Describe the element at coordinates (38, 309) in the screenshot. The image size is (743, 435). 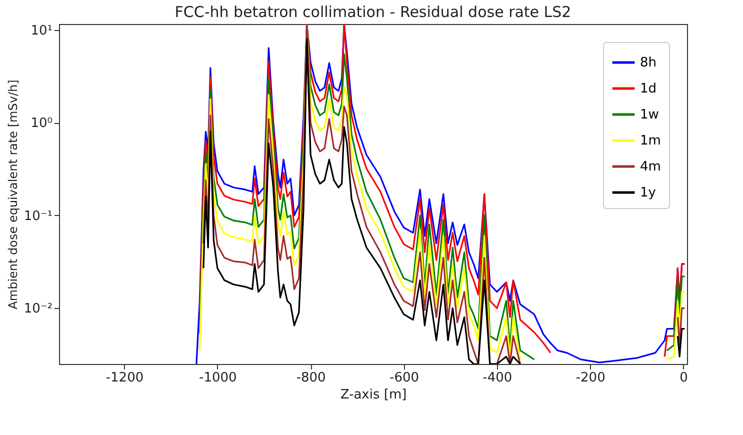
I see `y-tick-label: 10⁻²` at that location.